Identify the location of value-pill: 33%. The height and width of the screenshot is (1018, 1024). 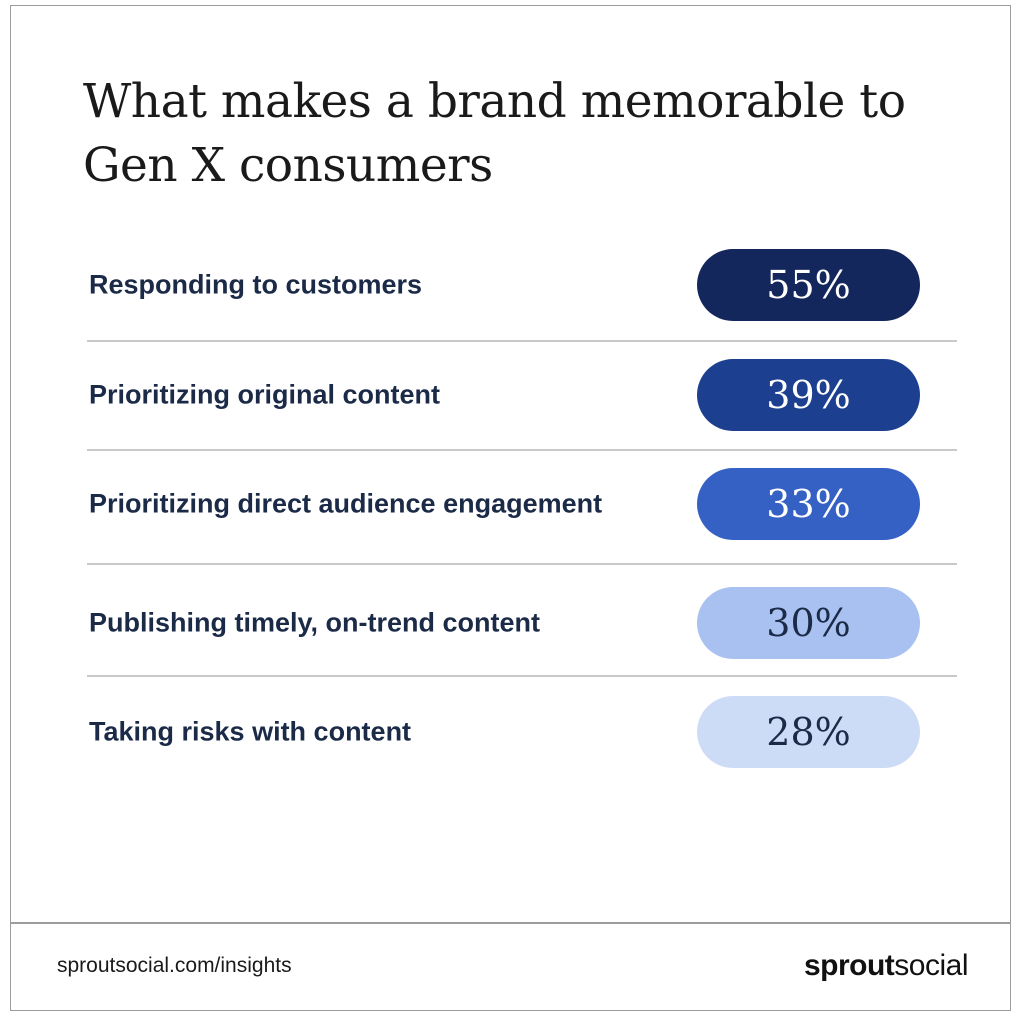
(808, 504).